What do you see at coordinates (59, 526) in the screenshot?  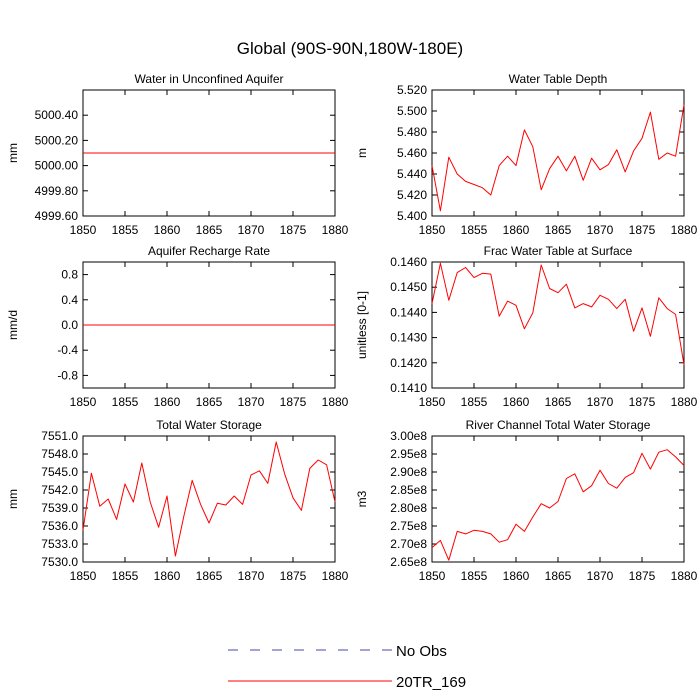 I see `y-tick-label: 7536.0` at bounding box center [59, 526].